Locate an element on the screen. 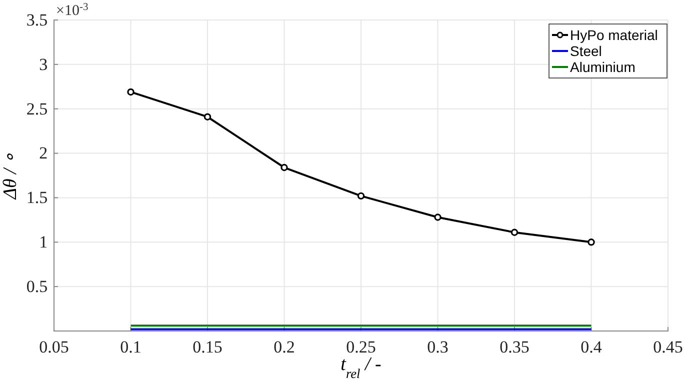 The width and height of the screenshot is (685, 383). x-tick-label: 0.4 is located at coordinates (591, 347).